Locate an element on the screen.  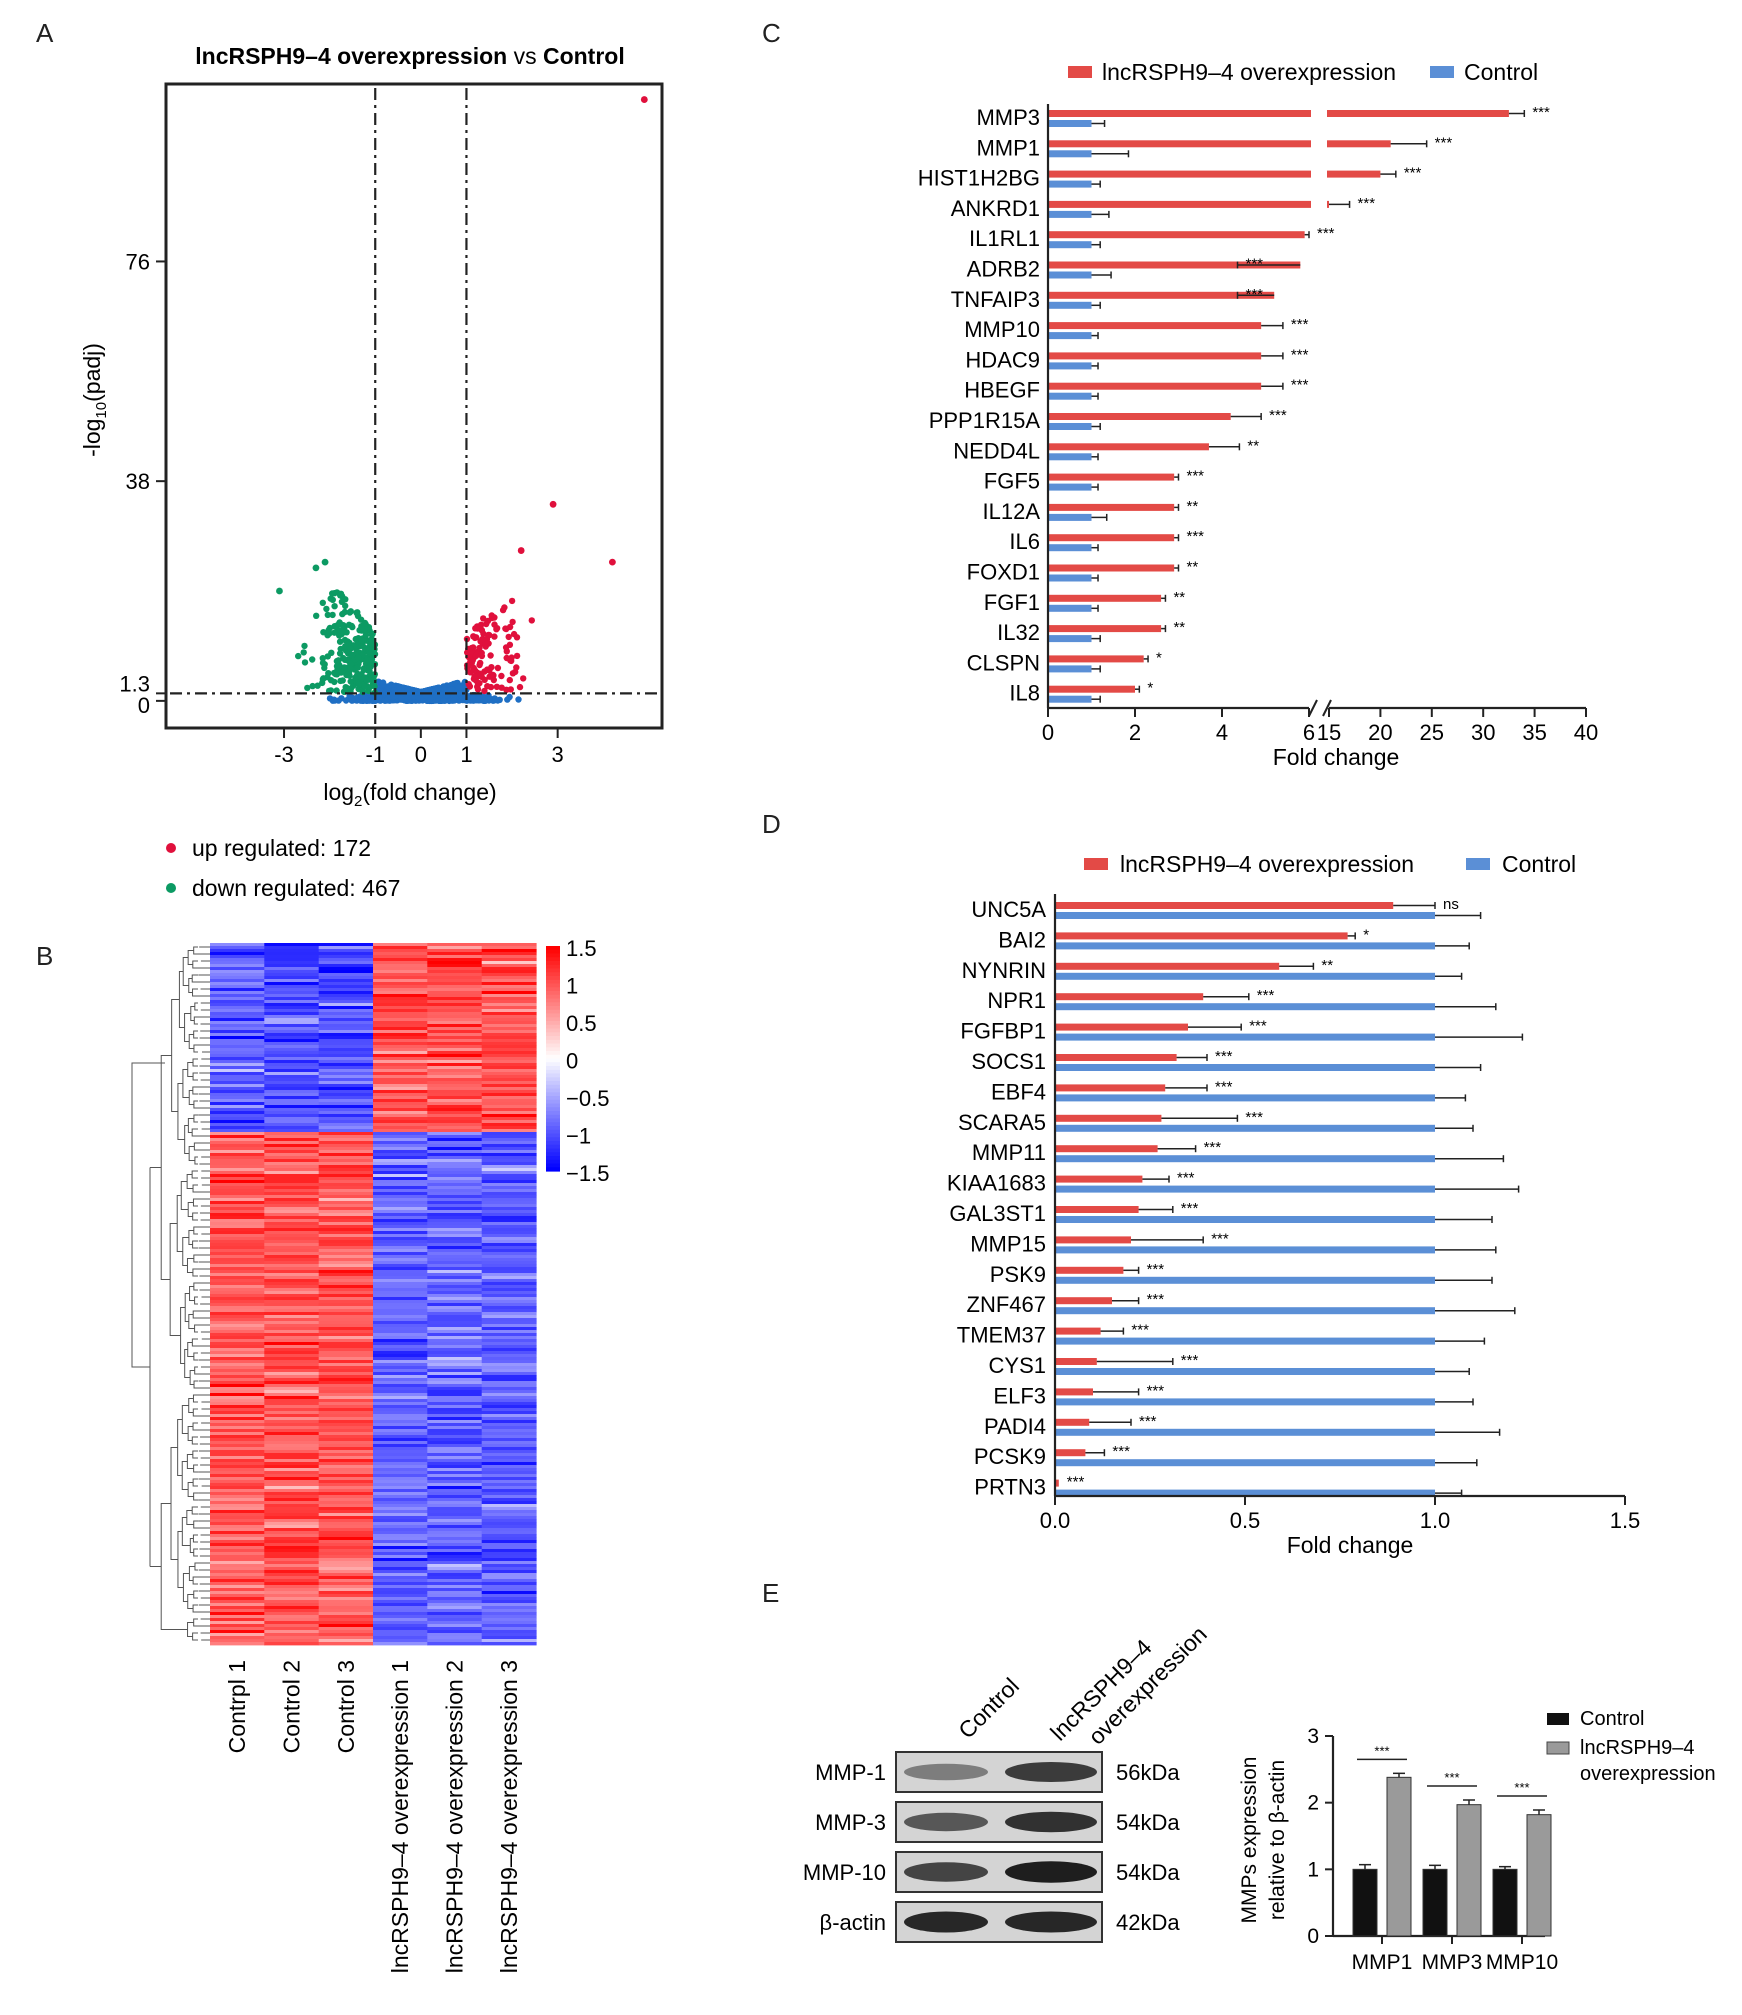
panel-label-c: C is located at coordinates (771, 33).